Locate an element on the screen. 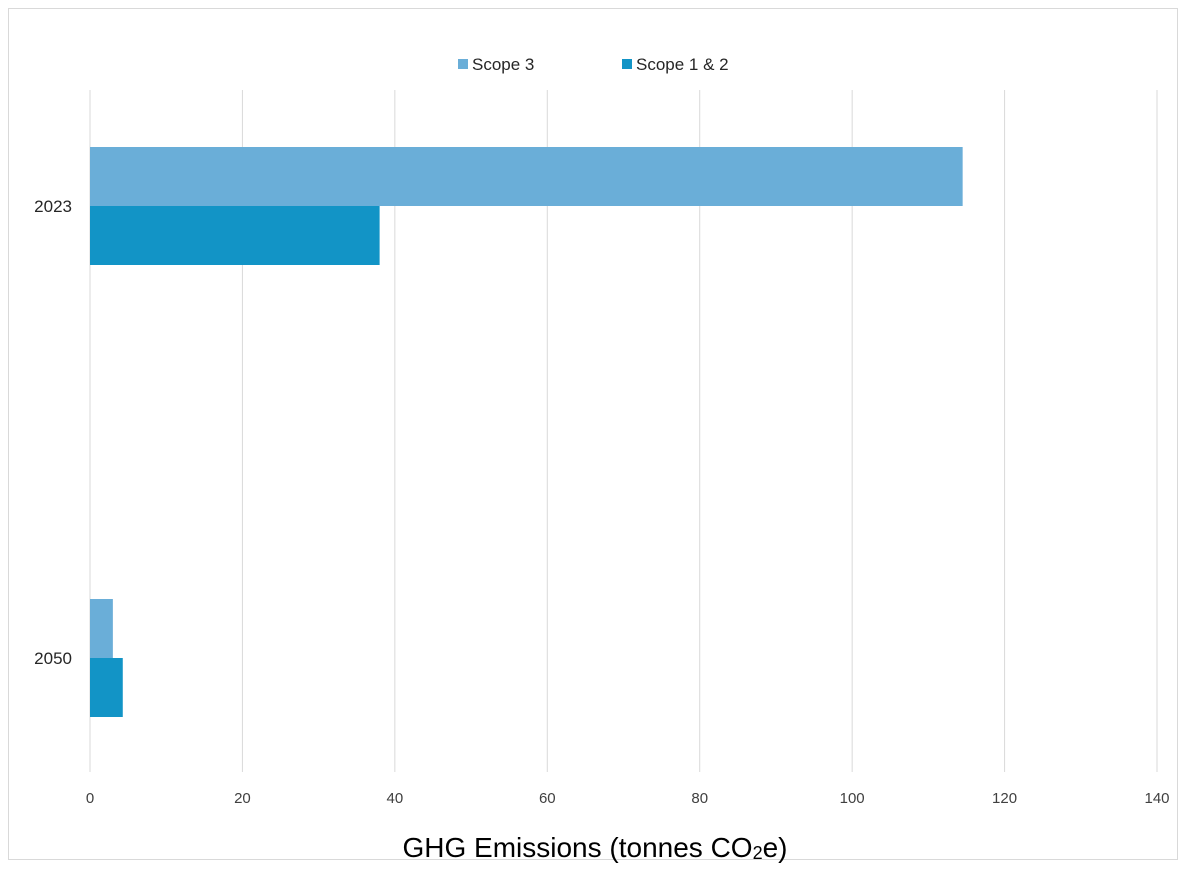 This screenshot has height=870, width=1187. x-axis-title: GHG Emissions (tonnes CO2e) is located at coordinates (594, 847).